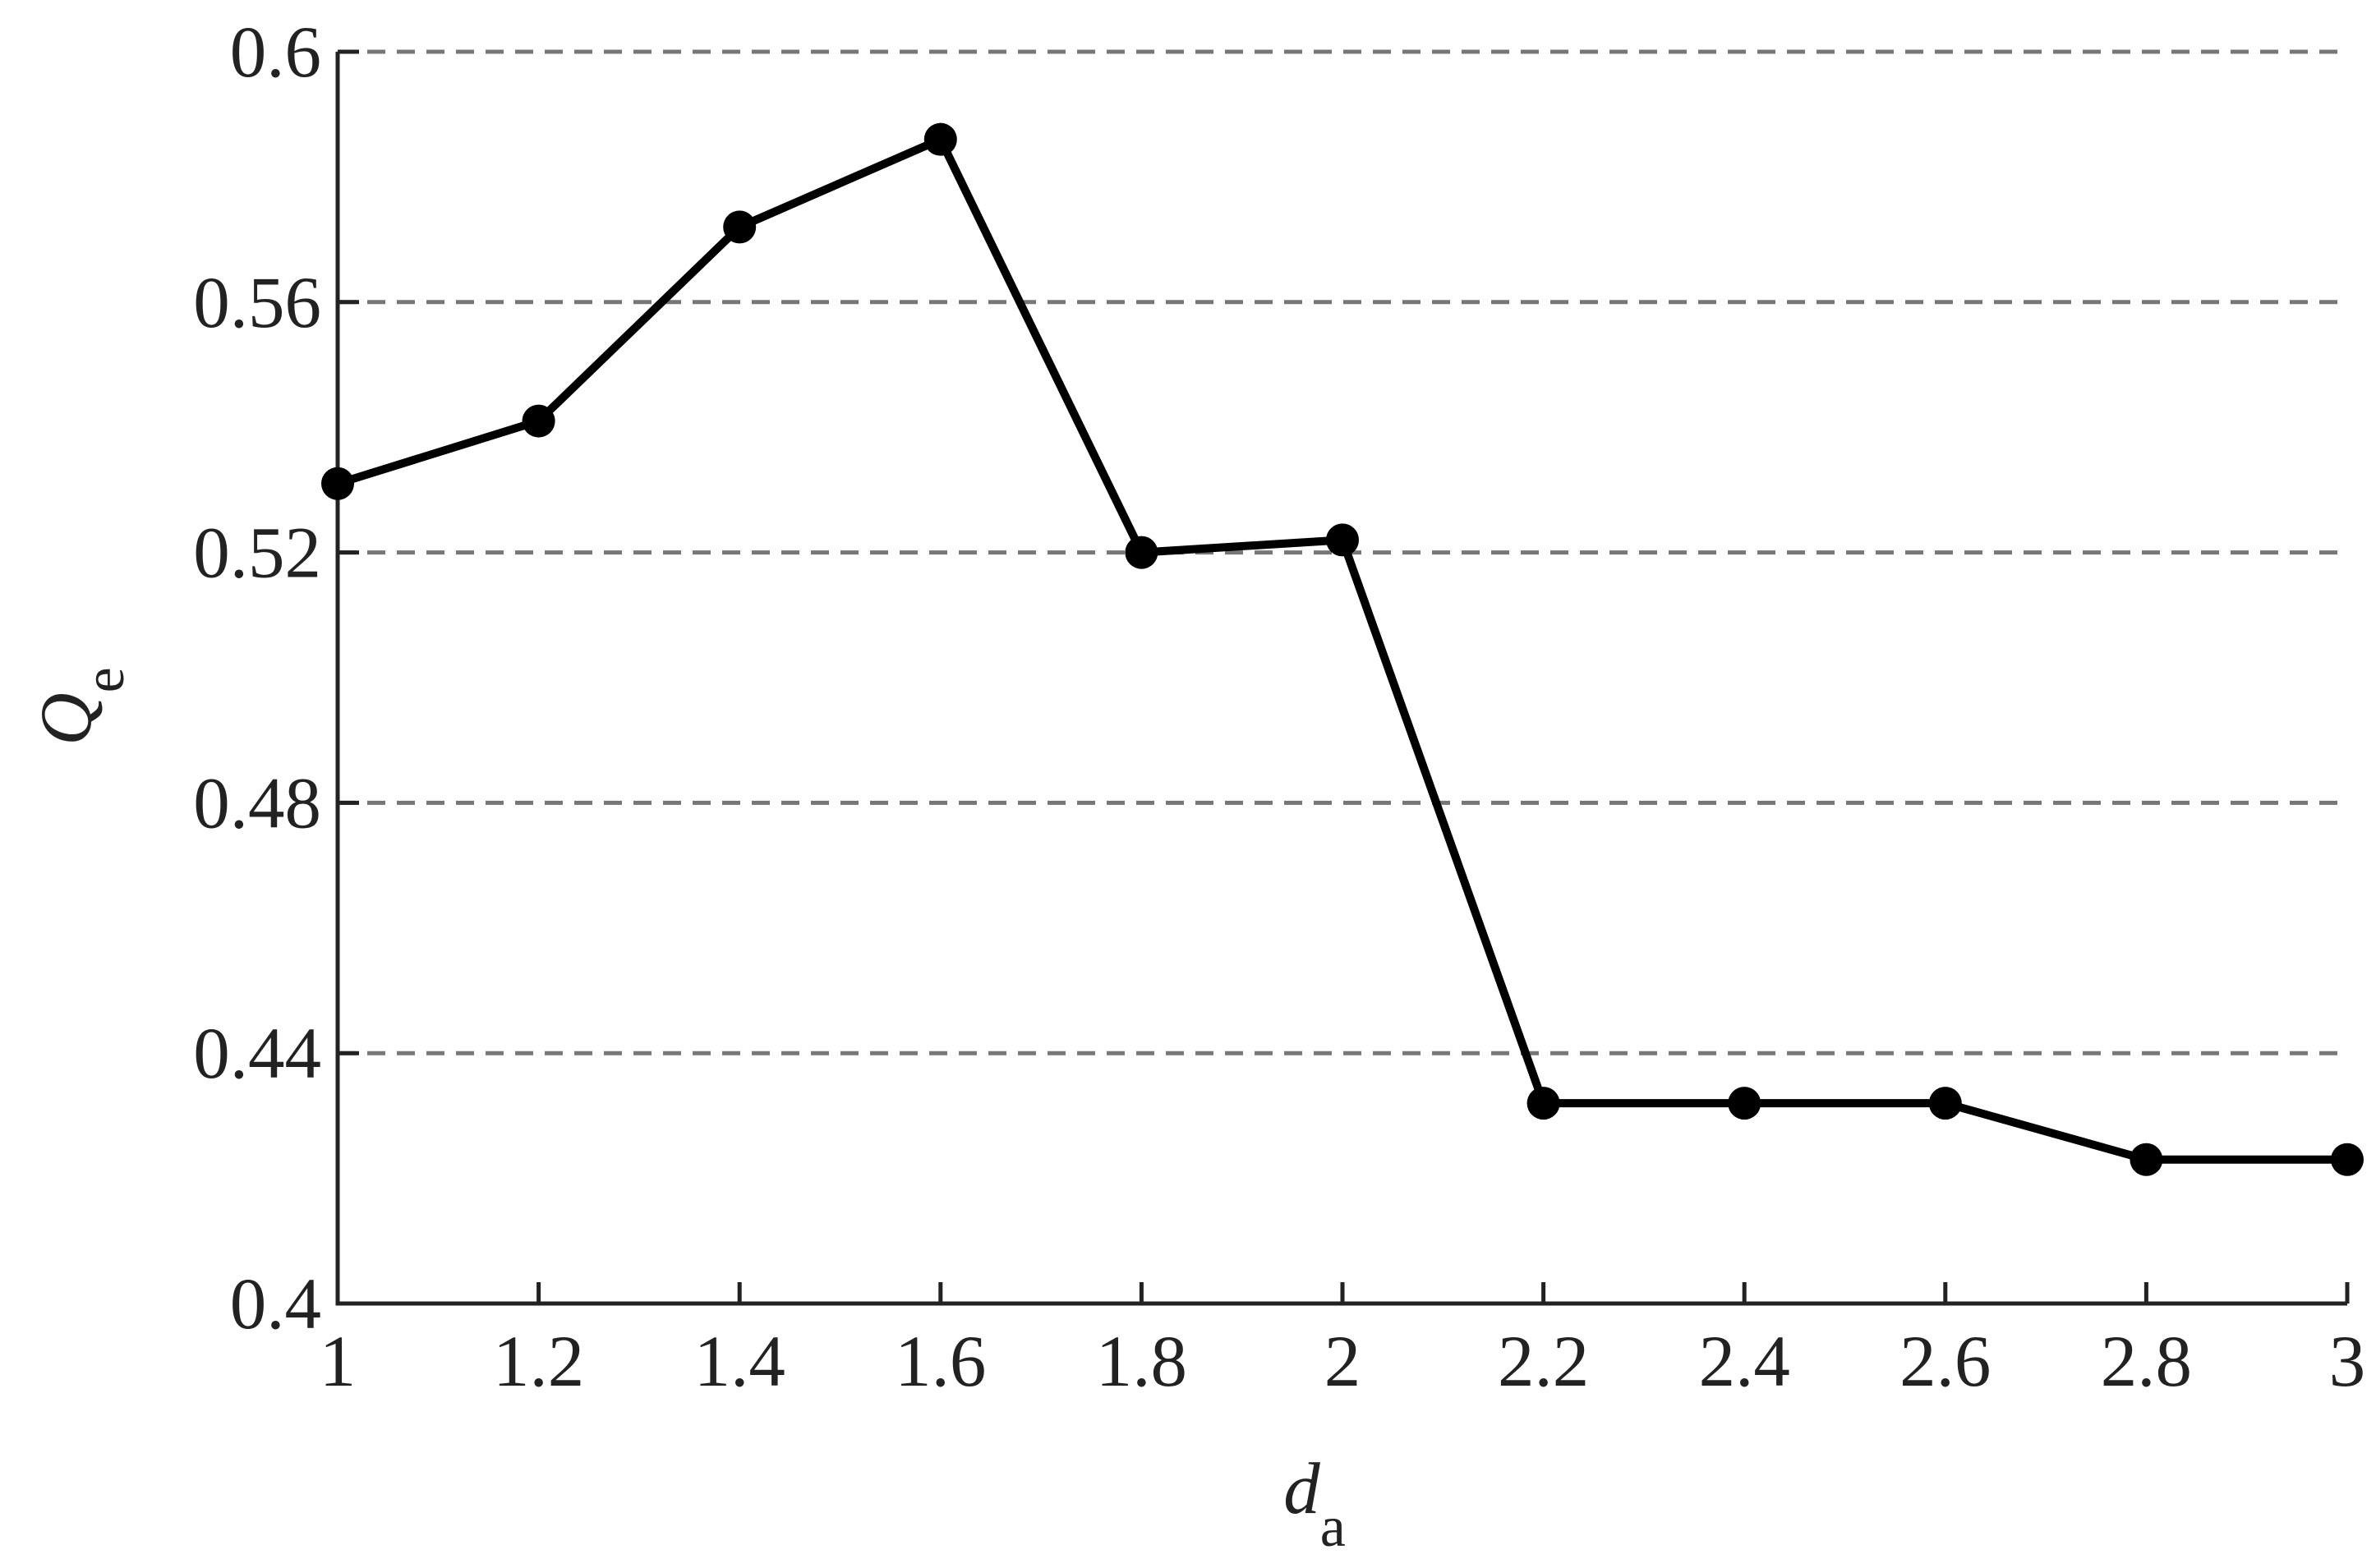  What do you see at coordinates (1141, 1362) in the screenshot?
I see `x-tick-label: 1.8` at bounding box center [1141, 1362].